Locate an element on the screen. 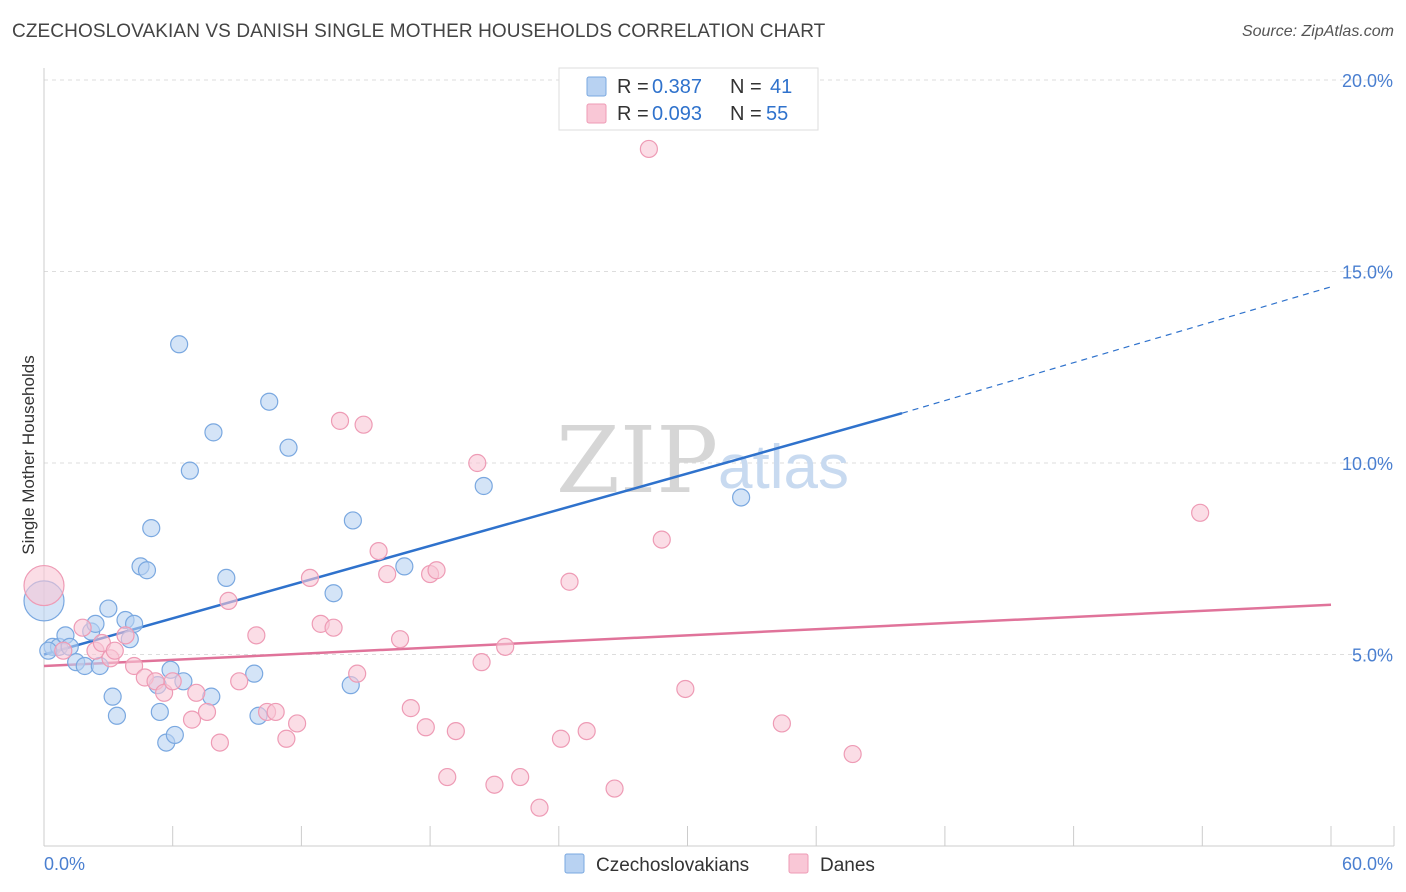 The image size is (1406, 892). legend-r-label-czechoslovakians: R = is located at coordinates (633, 87).